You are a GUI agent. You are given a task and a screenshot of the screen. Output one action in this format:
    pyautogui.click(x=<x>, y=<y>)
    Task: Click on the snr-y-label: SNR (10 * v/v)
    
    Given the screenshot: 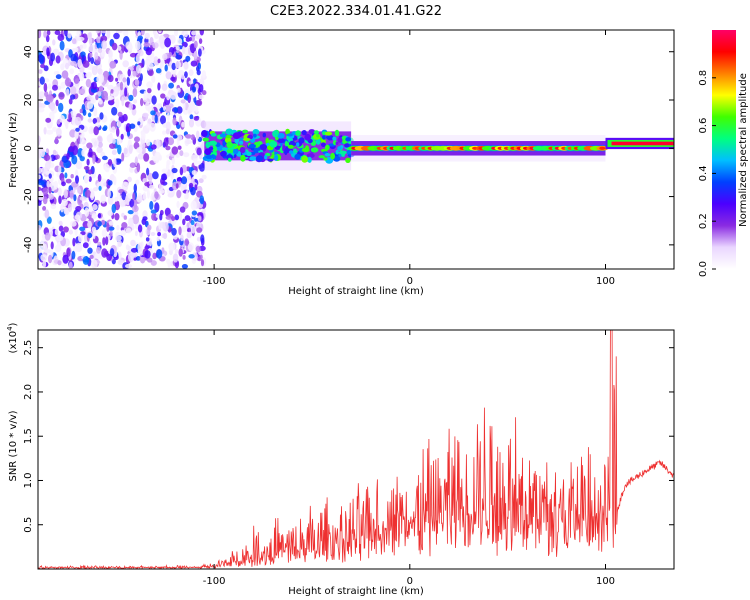 What is the action you would take?
    pyautogui.click(x=13, y=445)
    